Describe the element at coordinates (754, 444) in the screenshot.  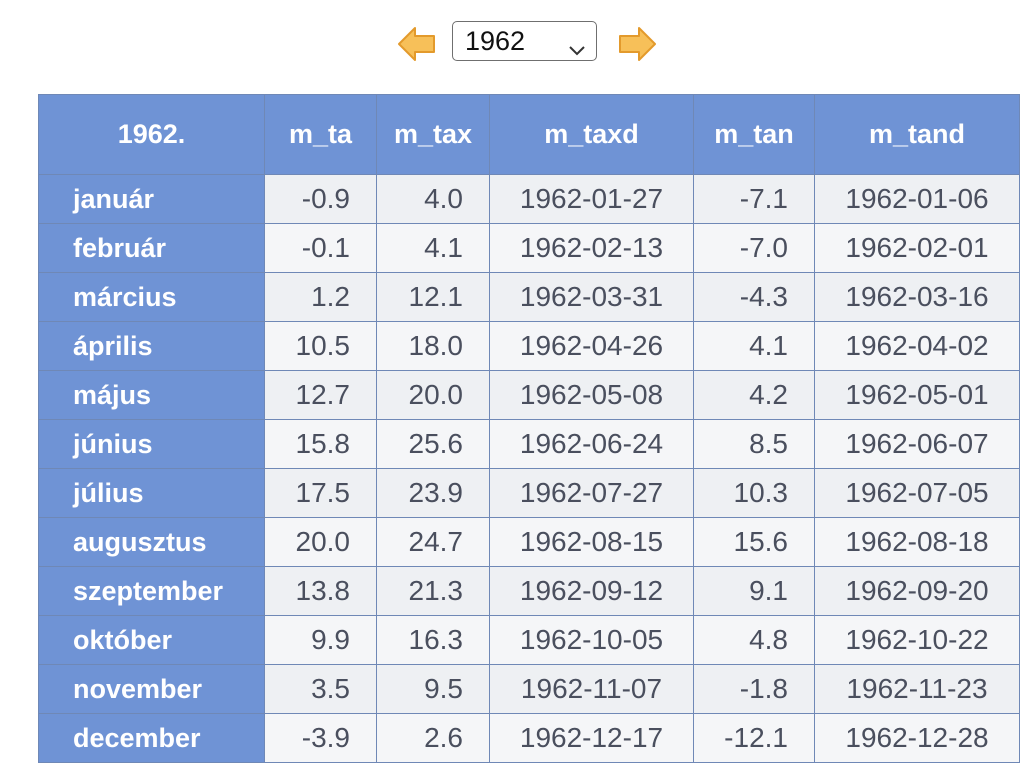
I see `cell-m-tan: 8.5` at that location.